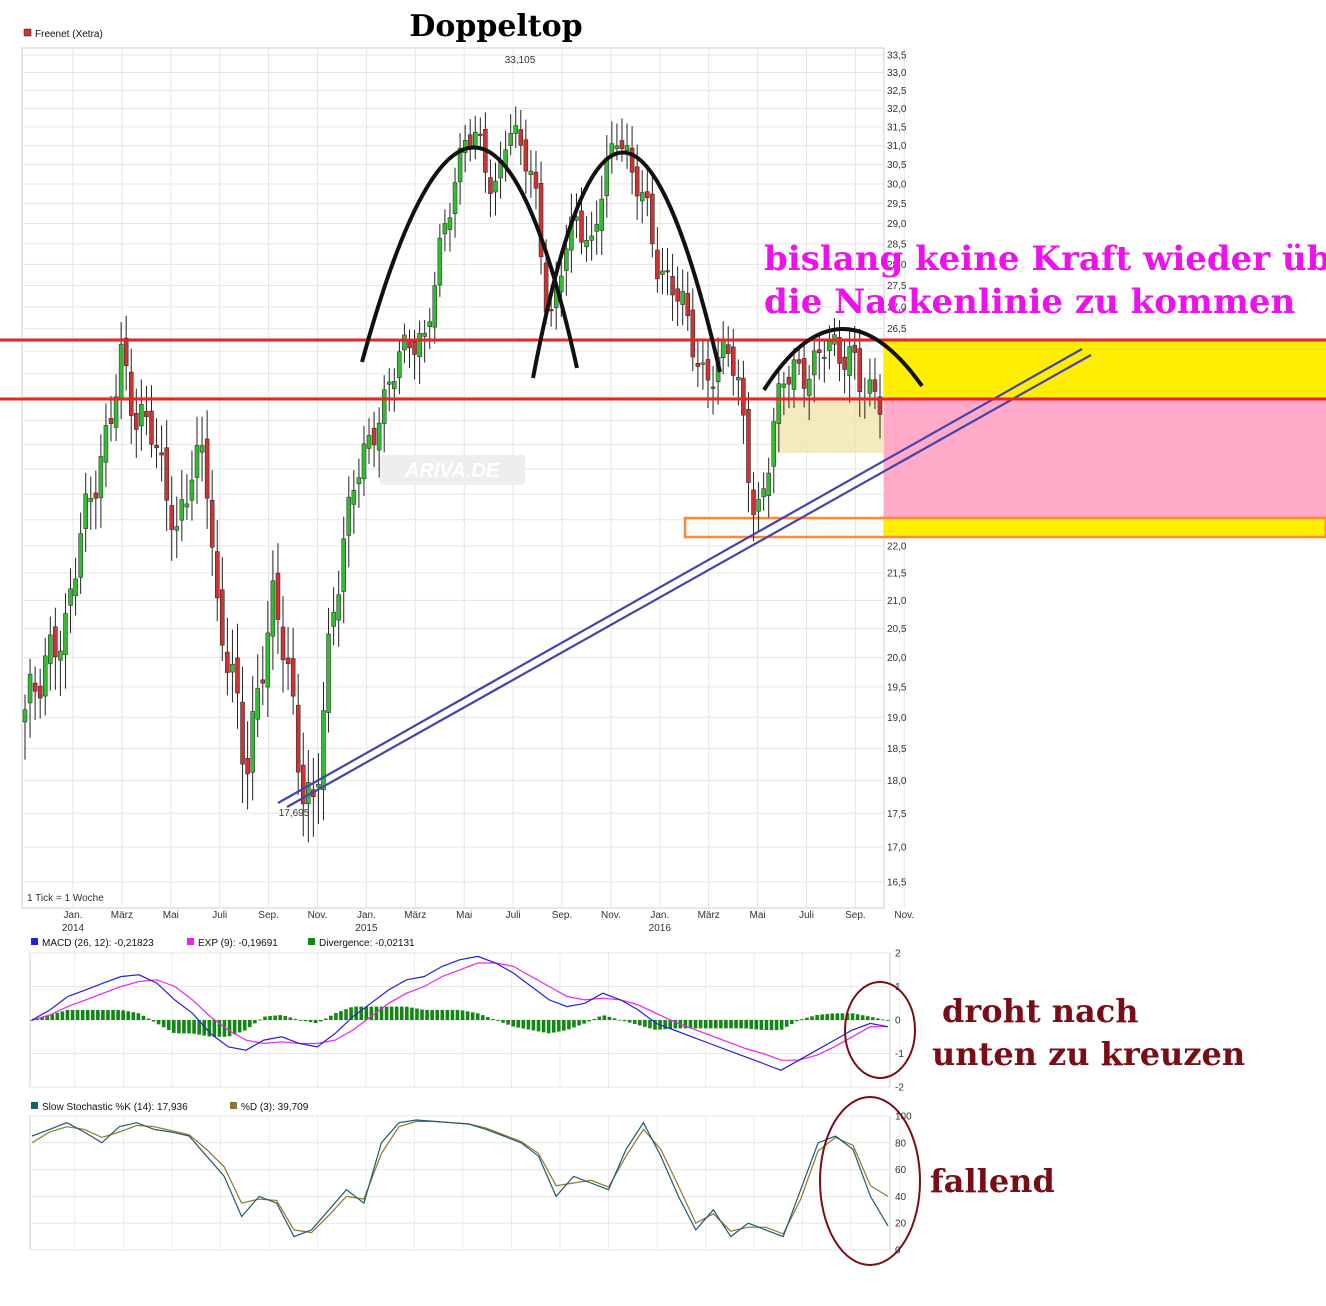 This screenshot has height=1306, width=1326. I want to click on price-y-tick: 31,5, so click(897, 127).